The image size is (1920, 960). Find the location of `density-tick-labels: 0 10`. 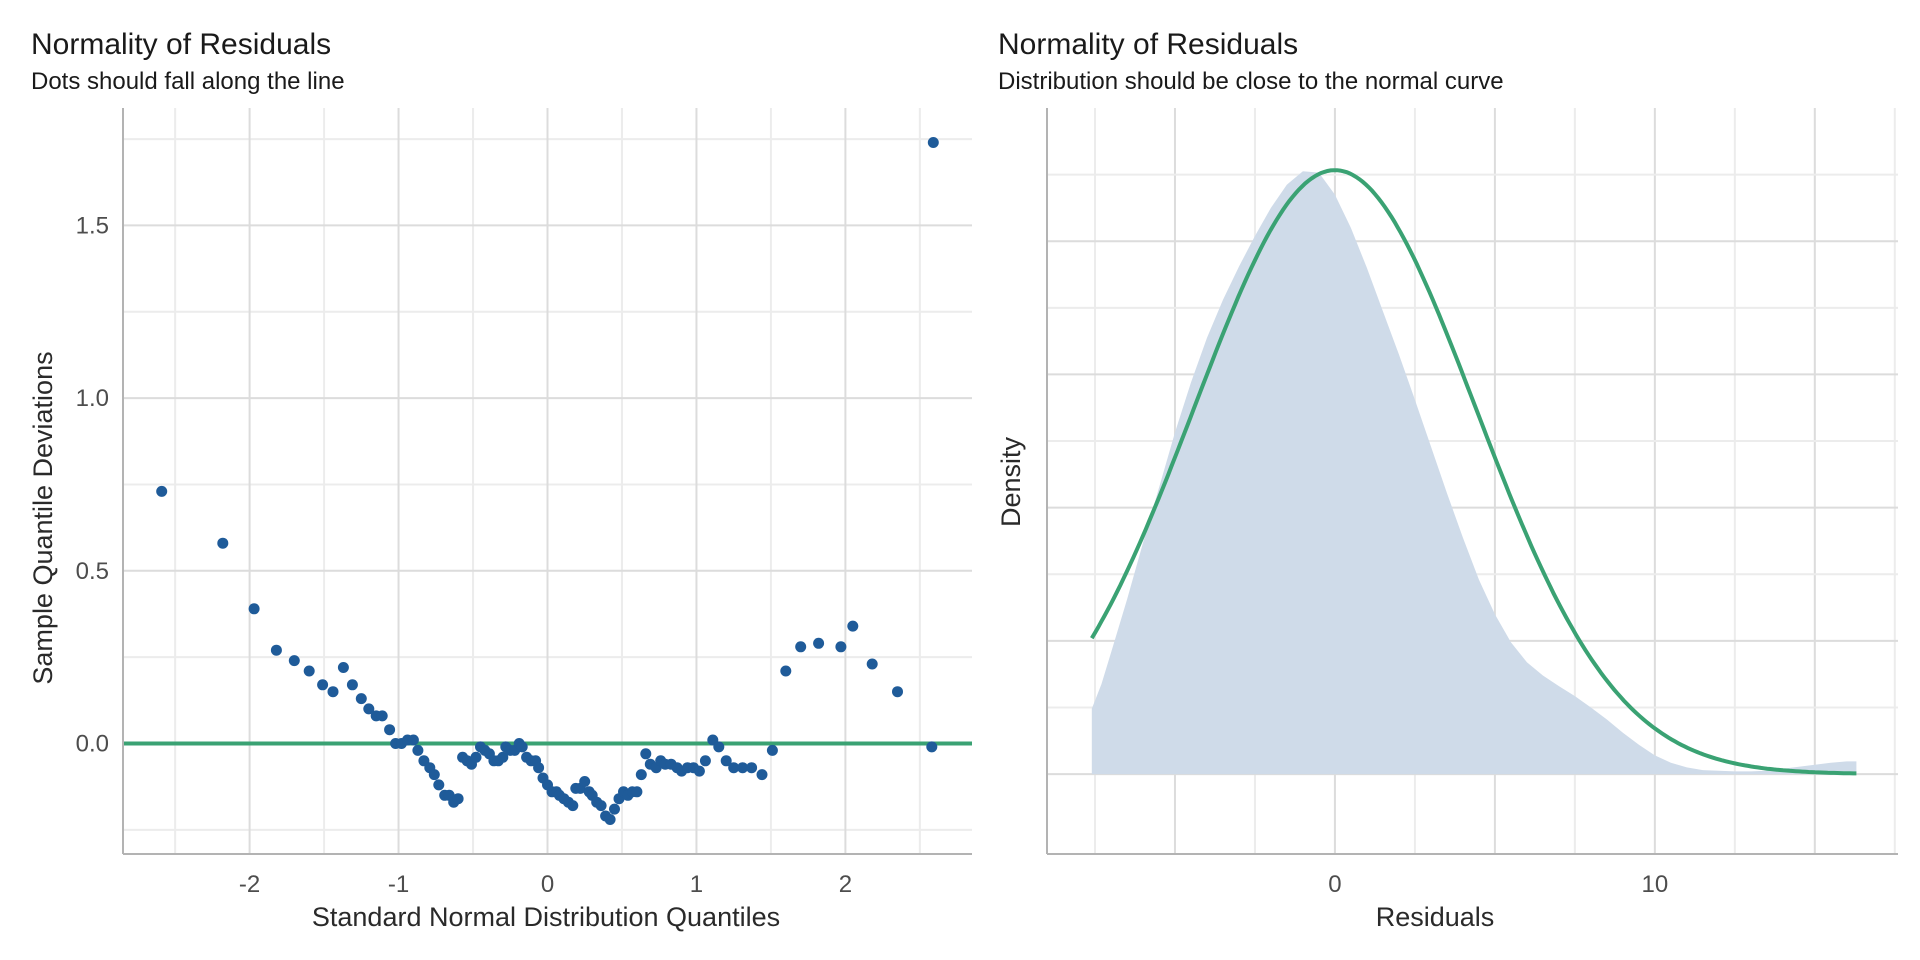

density-tick-labels: 0 10 is located at coordinates (1498, 884).